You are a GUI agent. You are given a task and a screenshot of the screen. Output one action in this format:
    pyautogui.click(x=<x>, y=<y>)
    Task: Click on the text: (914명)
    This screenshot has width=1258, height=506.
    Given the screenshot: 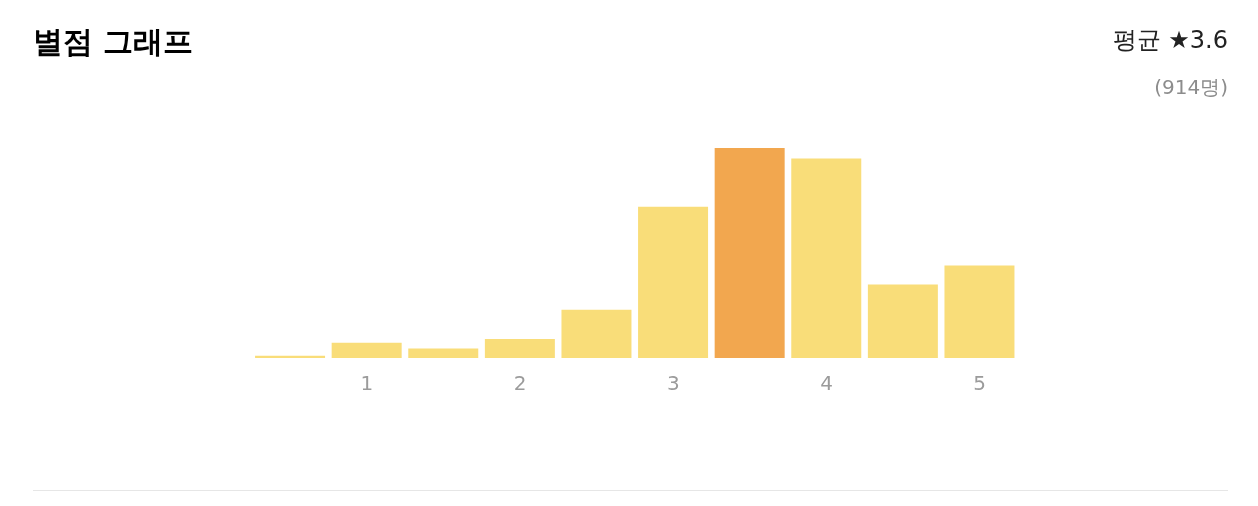 What is the action you would take?
    pyautogui.click(x=1191, y=87)
    